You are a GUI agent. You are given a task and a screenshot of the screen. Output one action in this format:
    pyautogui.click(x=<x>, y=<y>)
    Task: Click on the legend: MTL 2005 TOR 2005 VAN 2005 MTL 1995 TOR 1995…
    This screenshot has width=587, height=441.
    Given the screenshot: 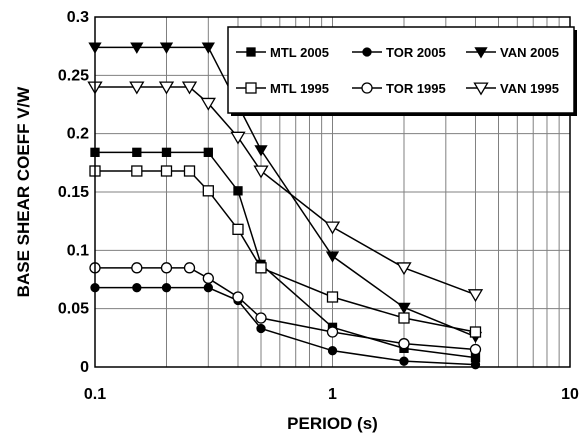 What is the action you would take?
    pyautogui.click(x=402, y=71)
    